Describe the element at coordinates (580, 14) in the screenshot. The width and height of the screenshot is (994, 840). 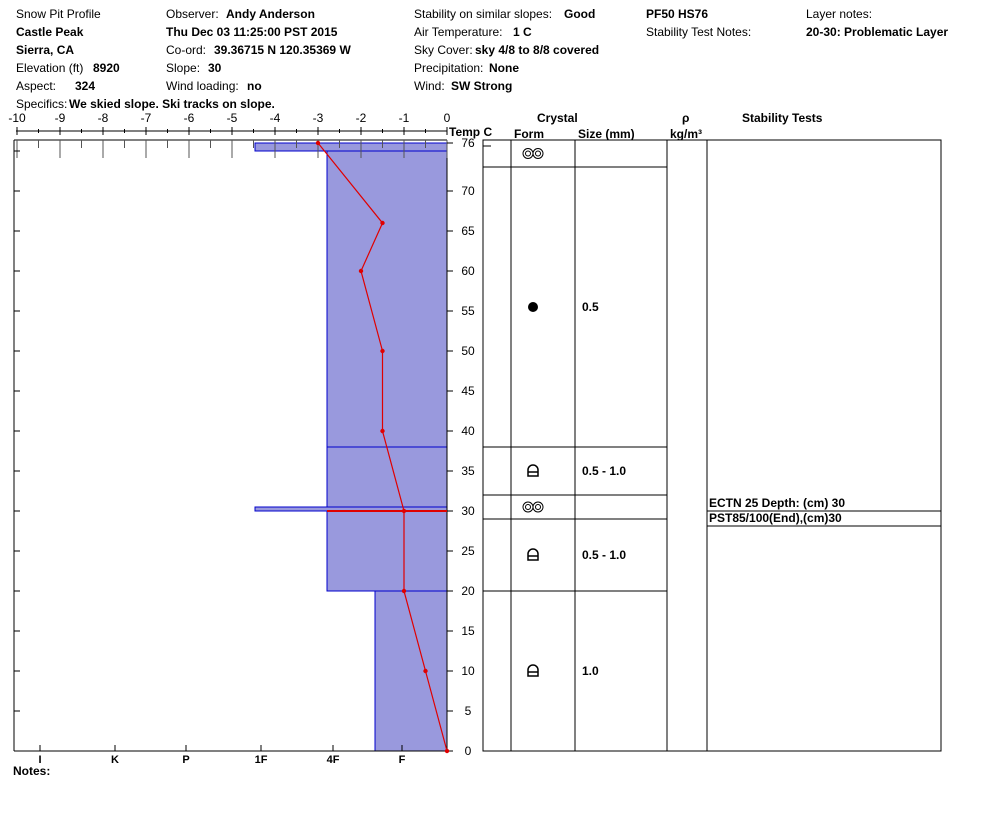
I see `stability-value: Good` at that location.